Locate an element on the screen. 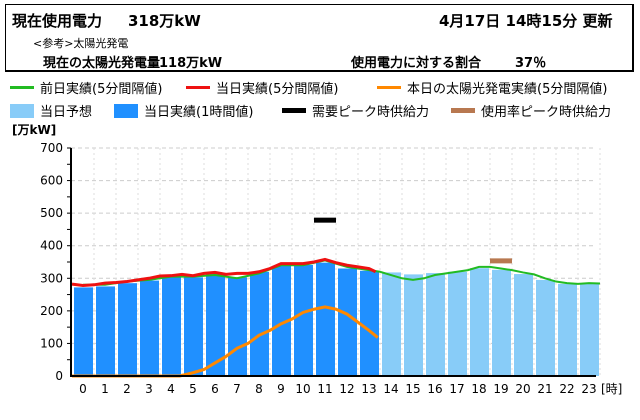  x-tick-label: 23 is located at coordinates (588, 389).